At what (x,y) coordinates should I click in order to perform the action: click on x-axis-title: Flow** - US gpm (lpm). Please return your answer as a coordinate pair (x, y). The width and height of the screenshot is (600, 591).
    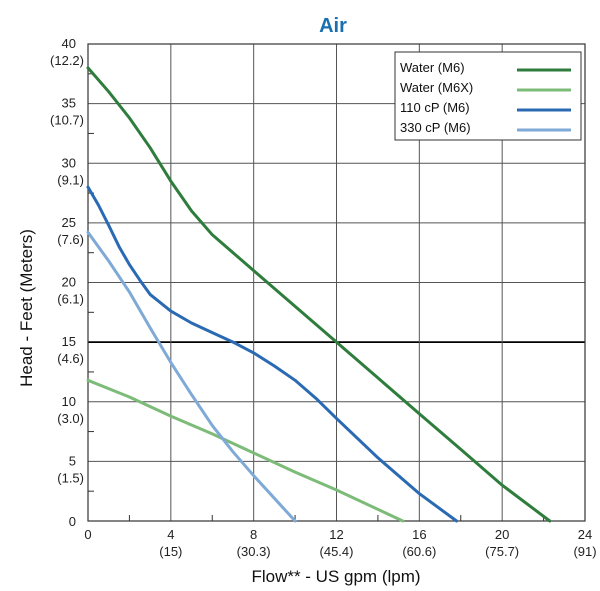
    Looking at the image, I should click on (335, 576).